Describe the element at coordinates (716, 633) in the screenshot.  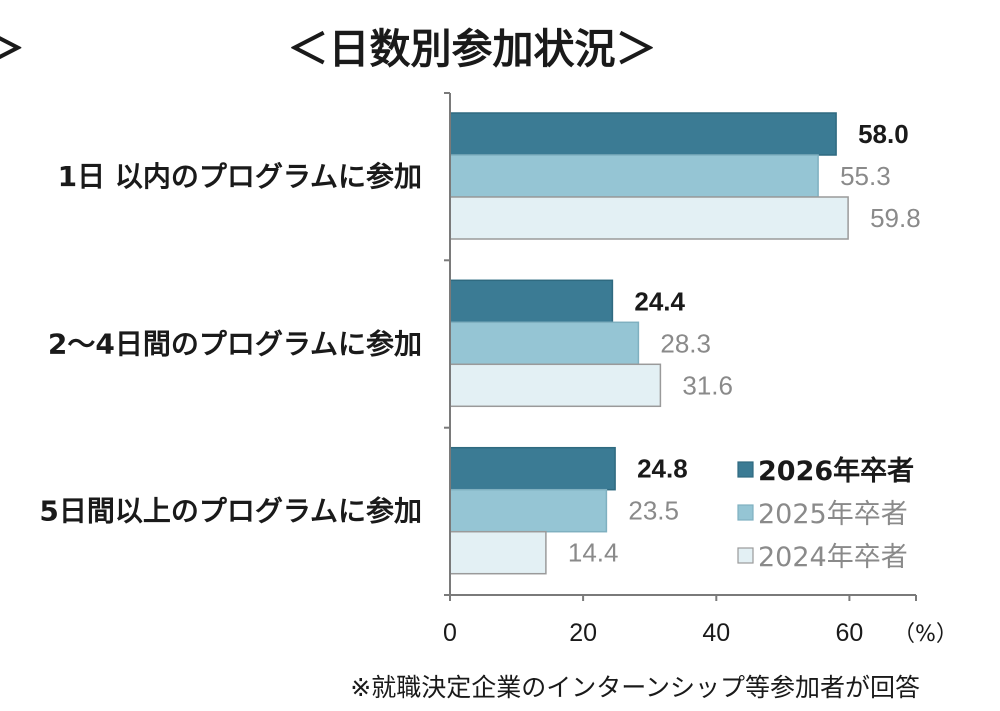
I see `x-tick-label: 40` at that location.